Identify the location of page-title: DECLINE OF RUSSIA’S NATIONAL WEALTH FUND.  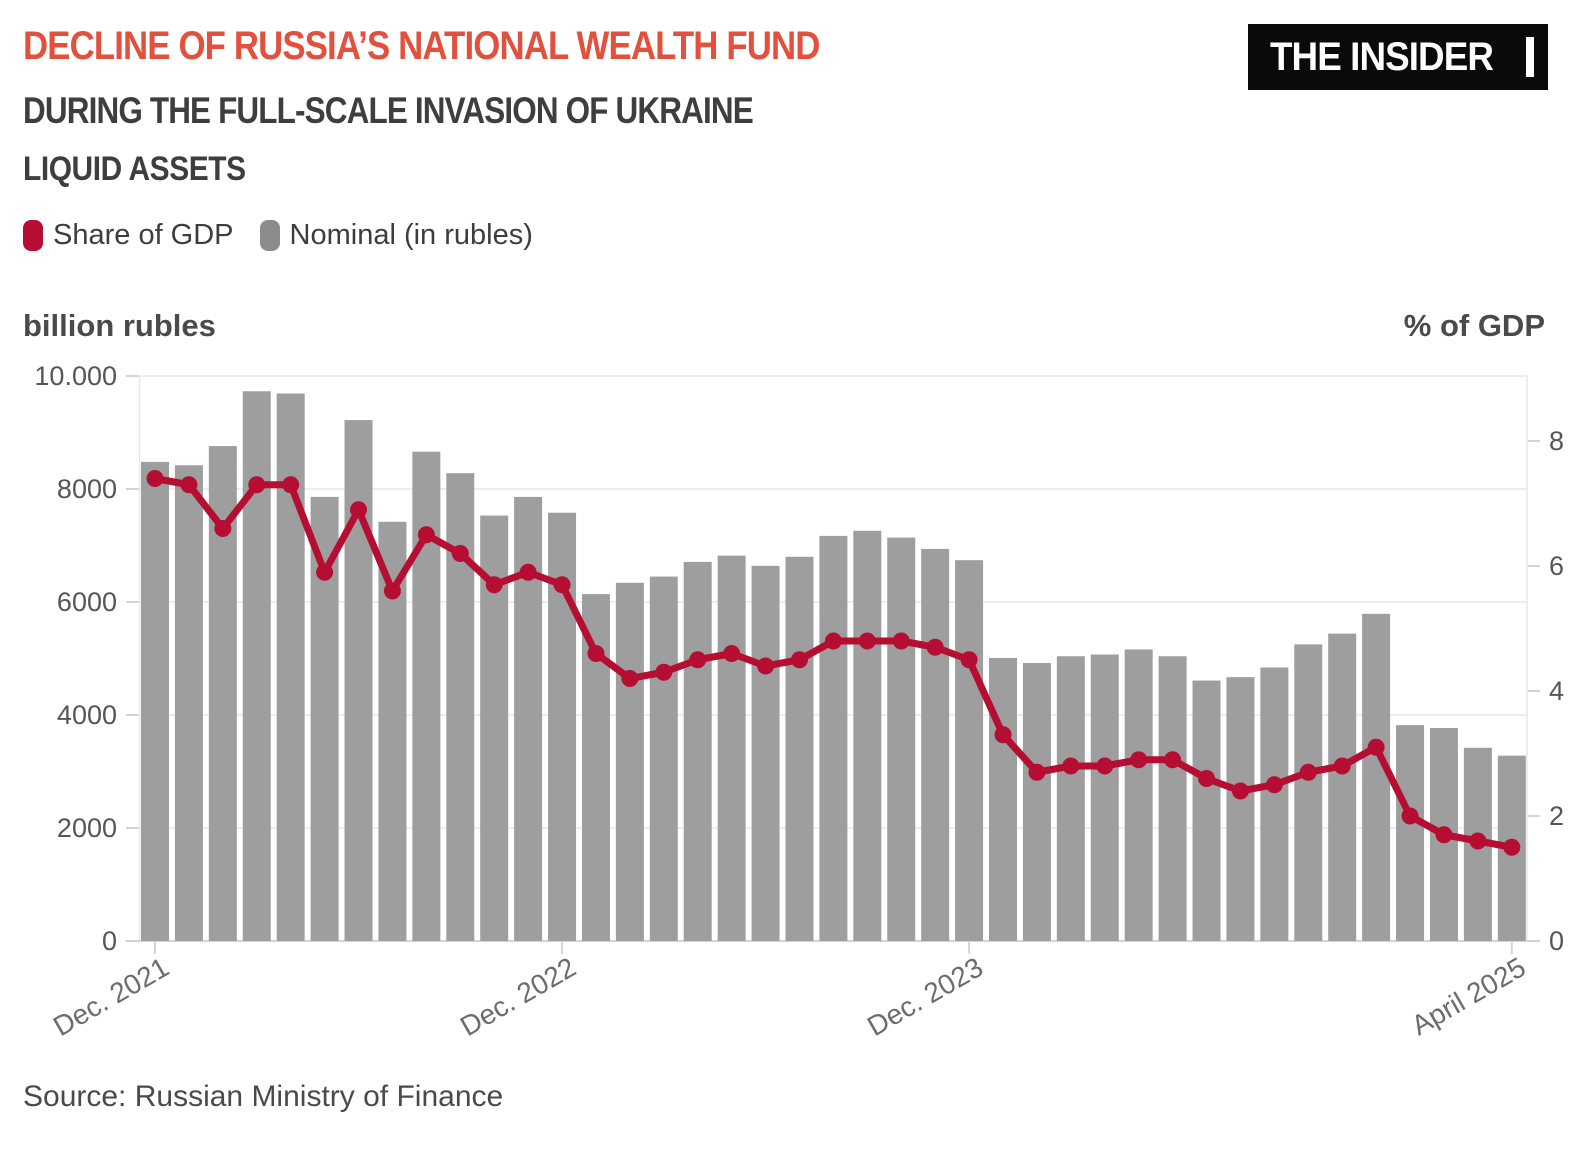
(421, 46).